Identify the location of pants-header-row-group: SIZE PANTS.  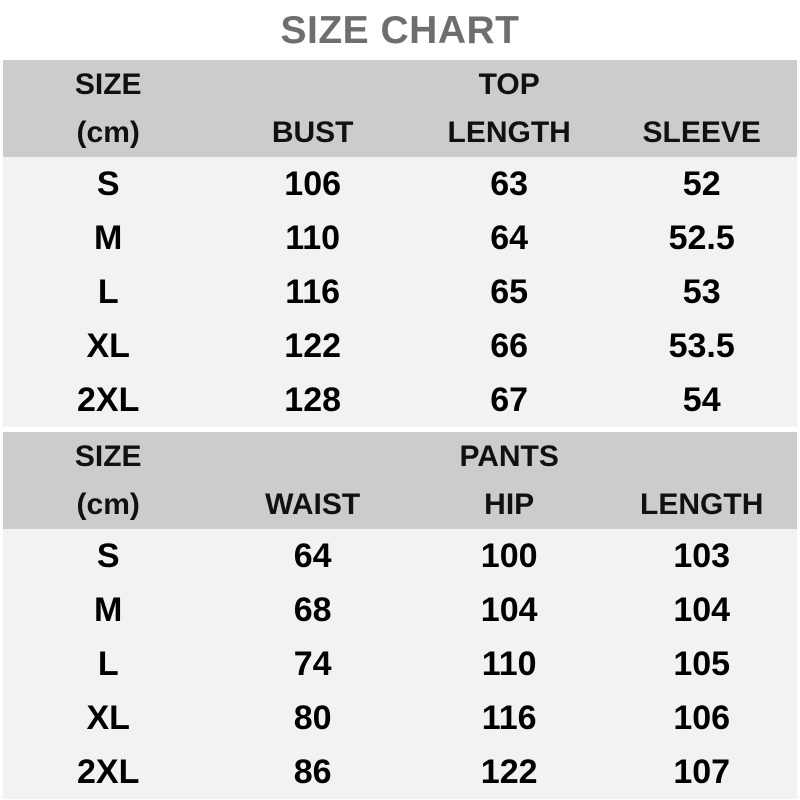
(400, 456).